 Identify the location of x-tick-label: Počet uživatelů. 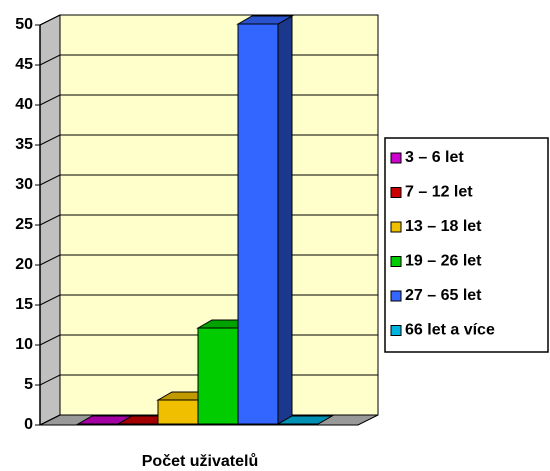
(200, 461).